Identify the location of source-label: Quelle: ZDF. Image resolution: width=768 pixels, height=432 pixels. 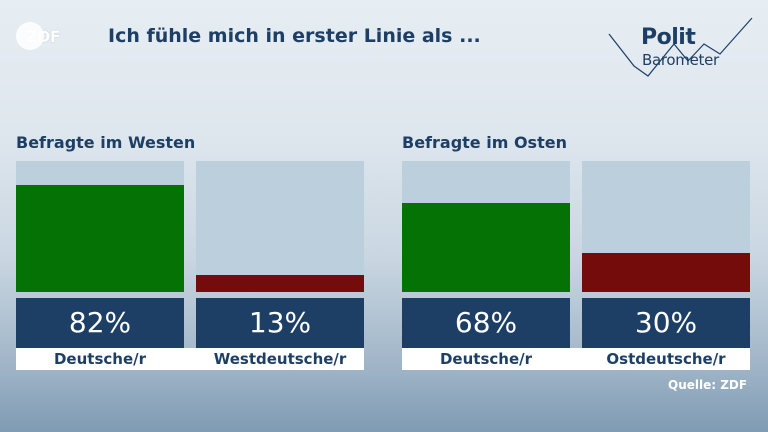
(708, 385).